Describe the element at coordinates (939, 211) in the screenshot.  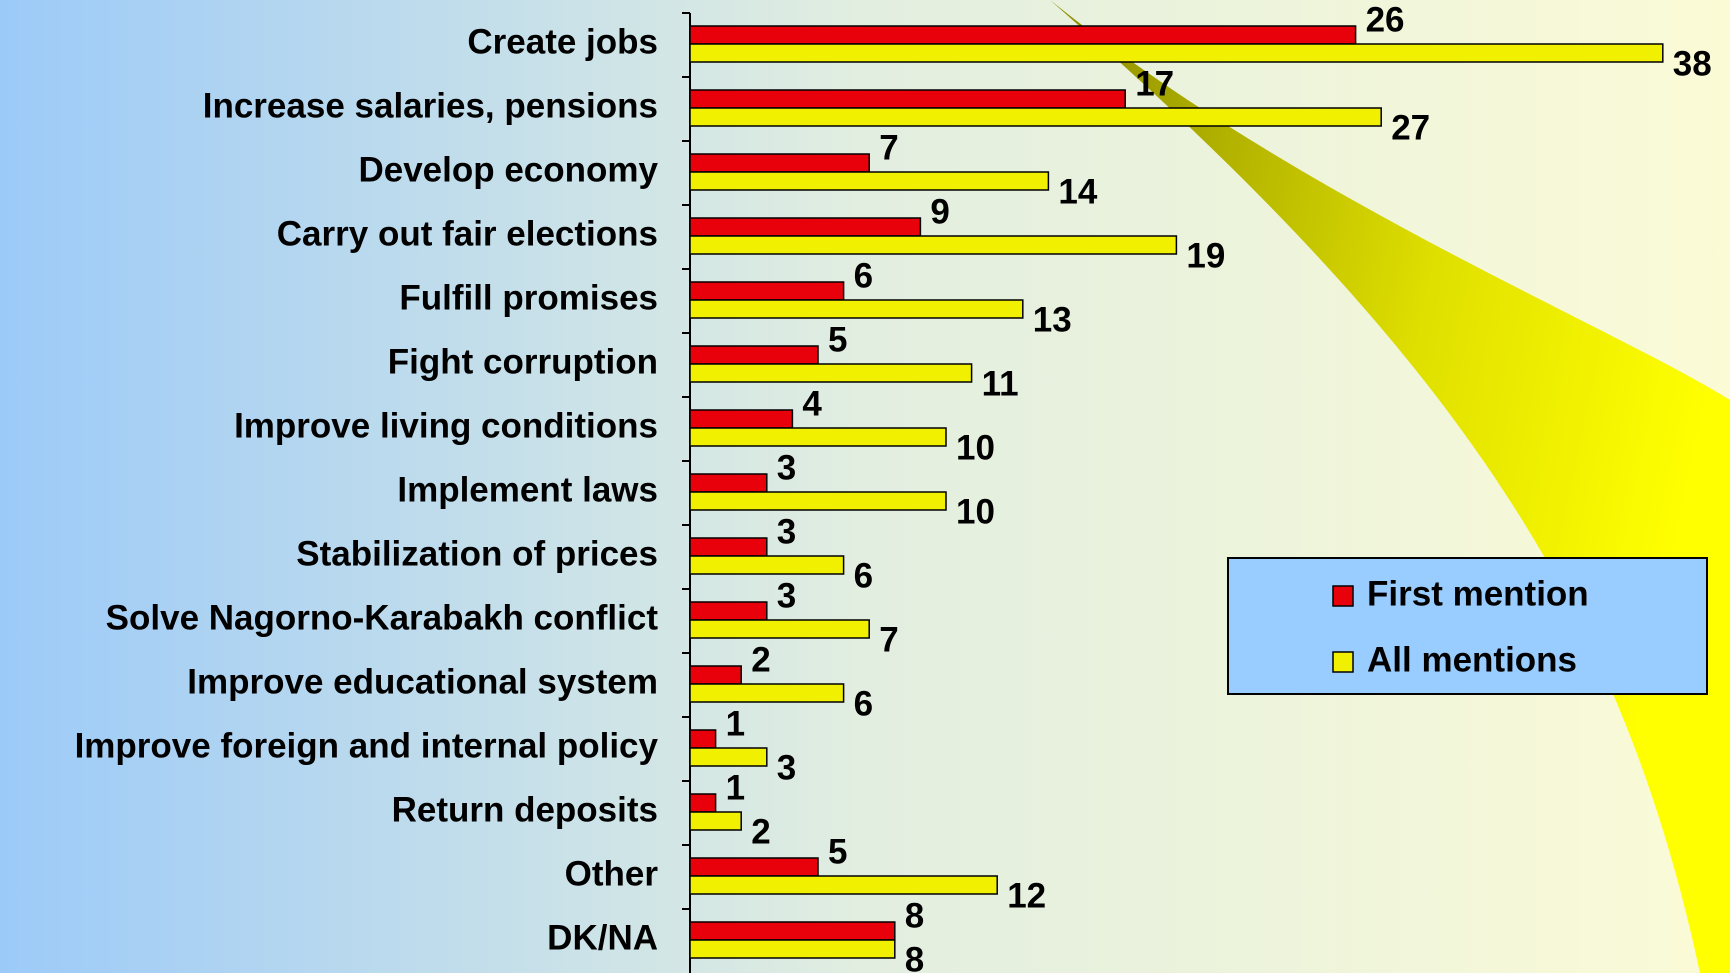
I see `value-label: 9` at that location.